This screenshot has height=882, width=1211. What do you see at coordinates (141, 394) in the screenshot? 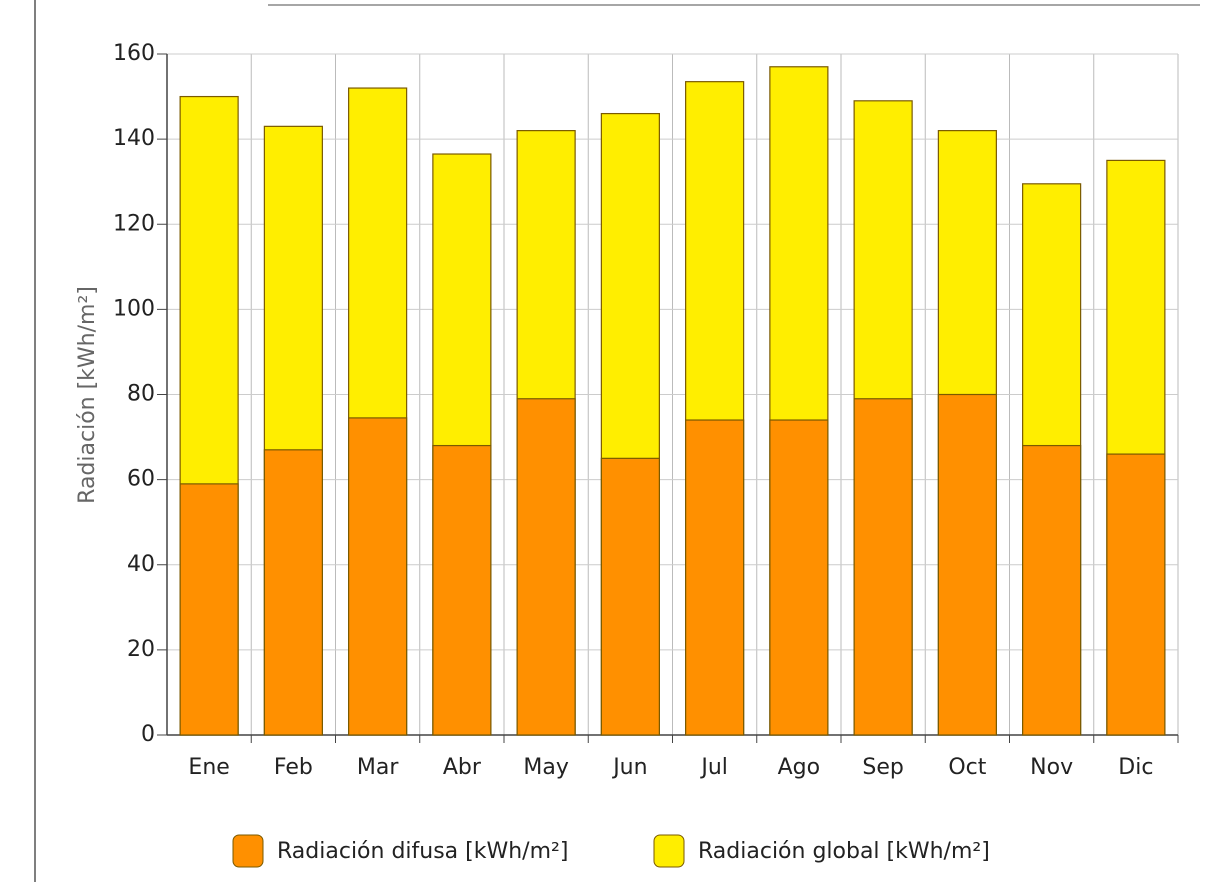
I see `y-tick-label: 80` at bounding box center [141, 394].